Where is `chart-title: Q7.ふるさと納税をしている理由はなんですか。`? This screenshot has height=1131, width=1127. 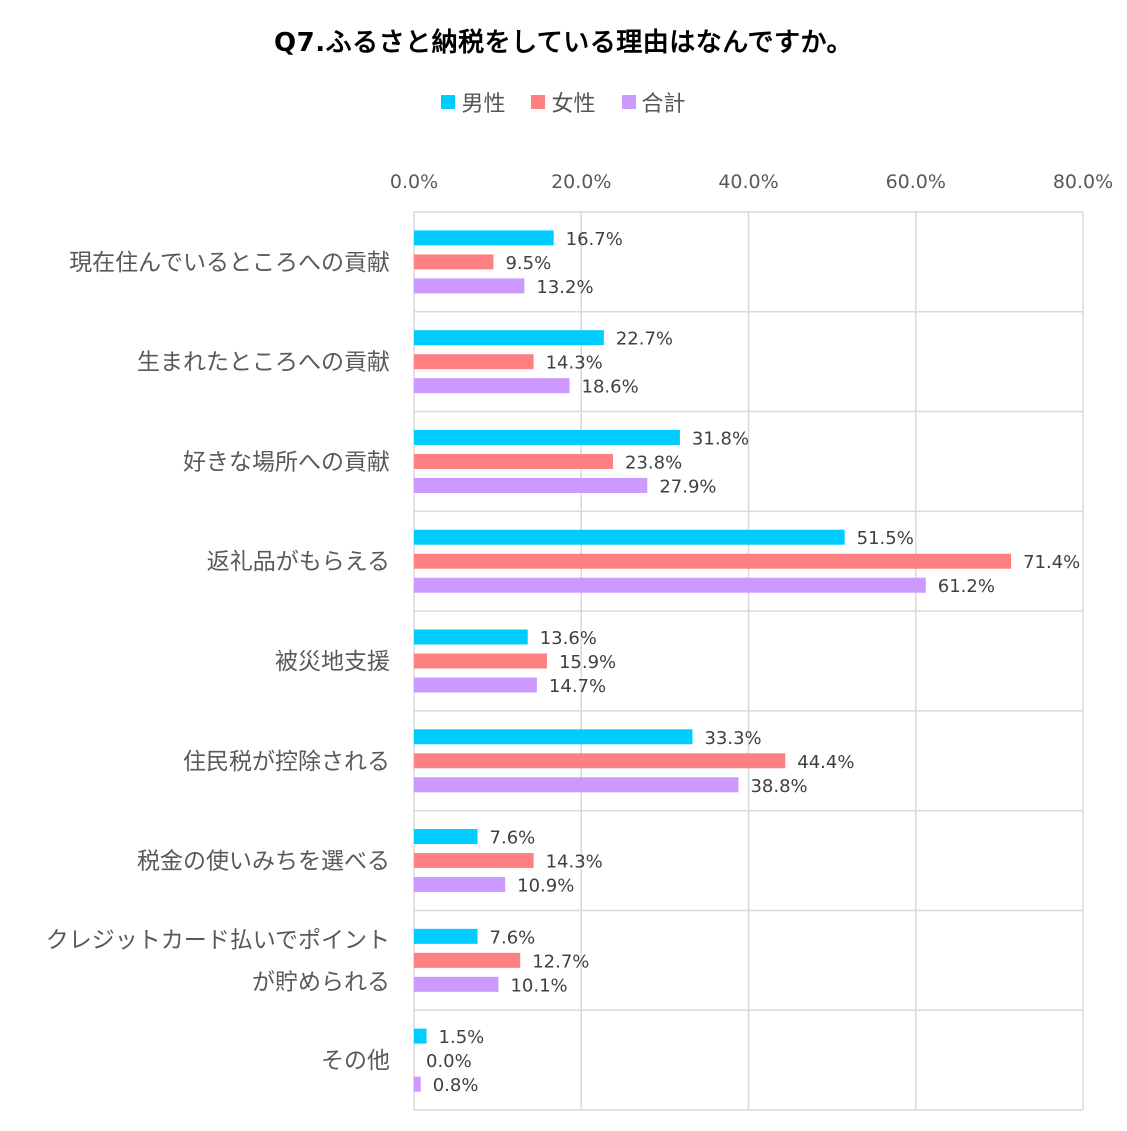 chart-title: Q7.ふるさと納税をしている理由はなんですか。 is located at coordinates (563, 43).